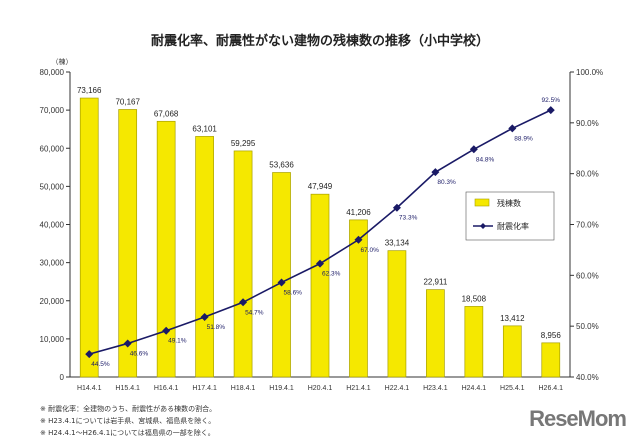  I want to click on x-tick-label: H24.4.1, so click(474, 388).